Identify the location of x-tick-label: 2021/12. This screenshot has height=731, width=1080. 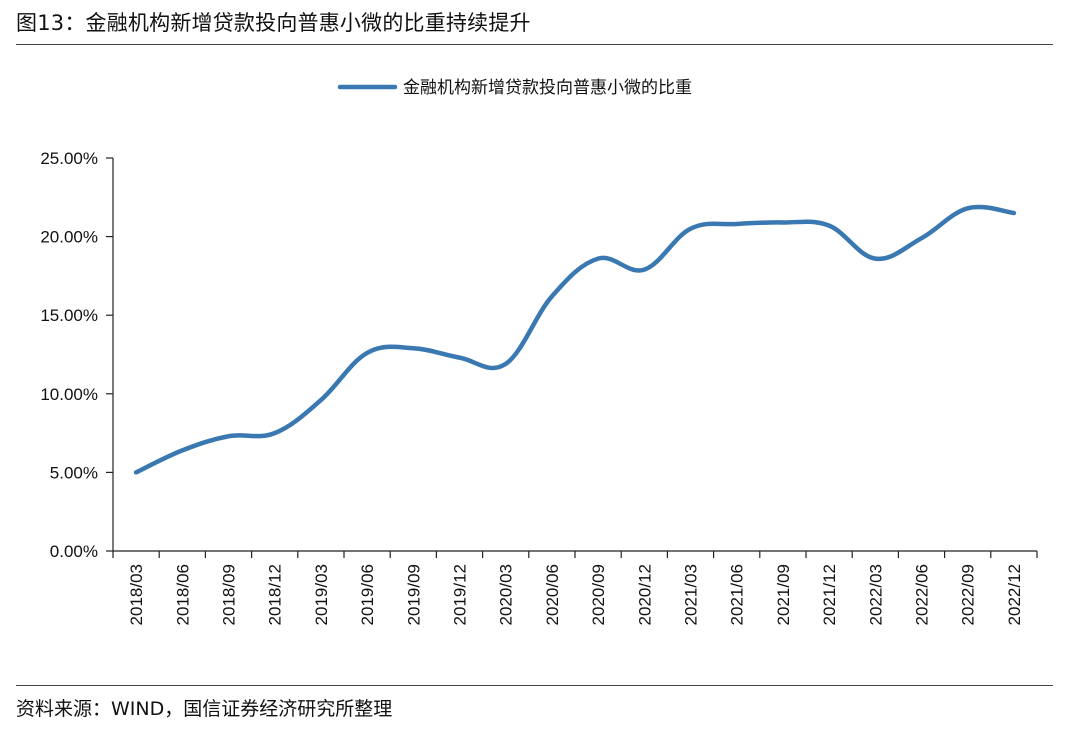
(829, 594).